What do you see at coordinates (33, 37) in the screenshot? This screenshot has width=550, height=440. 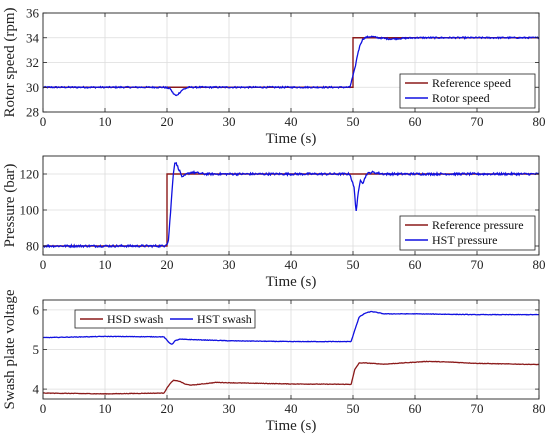 I see `y-tick-label: 34` at bounding box center [33, 37].